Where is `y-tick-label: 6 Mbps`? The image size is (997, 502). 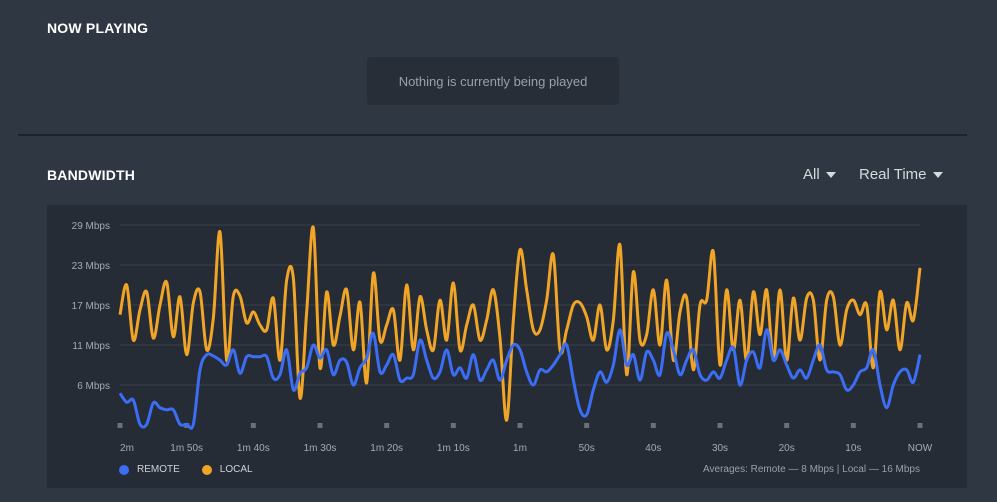
y-tick-label: 6 Mbps is located at coordinates (93, 386).